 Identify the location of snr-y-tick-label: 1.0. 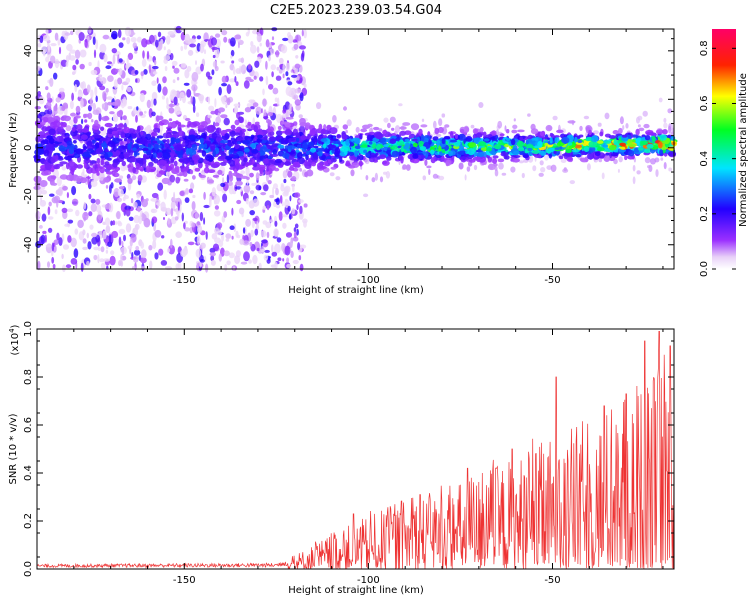
(28, 329).